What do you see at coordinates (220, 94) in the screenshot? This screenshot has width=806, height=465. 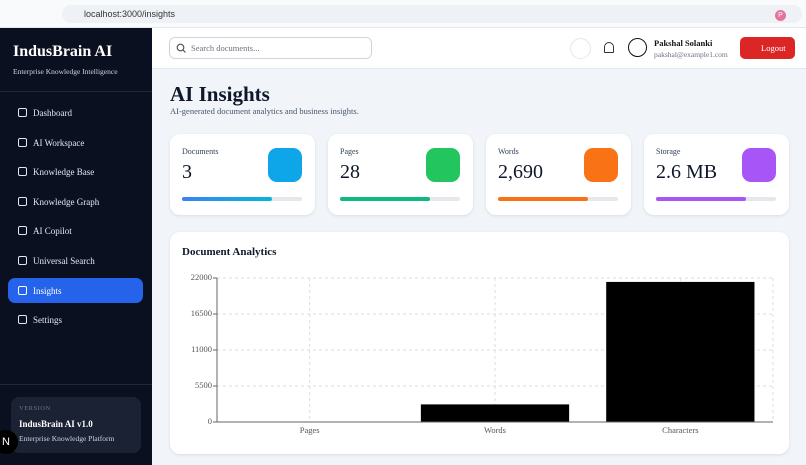 I see `page-title: AI Insights` at bounding box center [220, 94].